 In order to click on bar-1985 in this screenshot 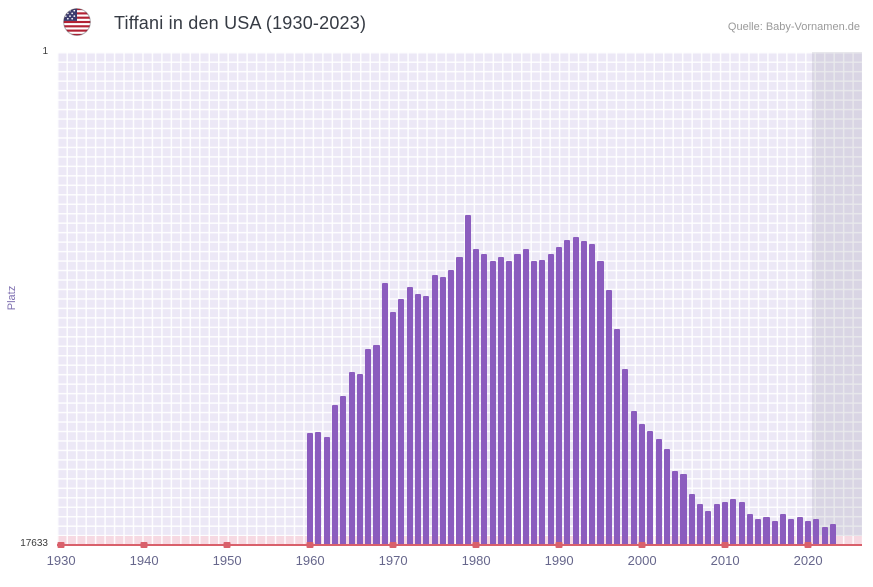, I will do `click(517, 399)`.